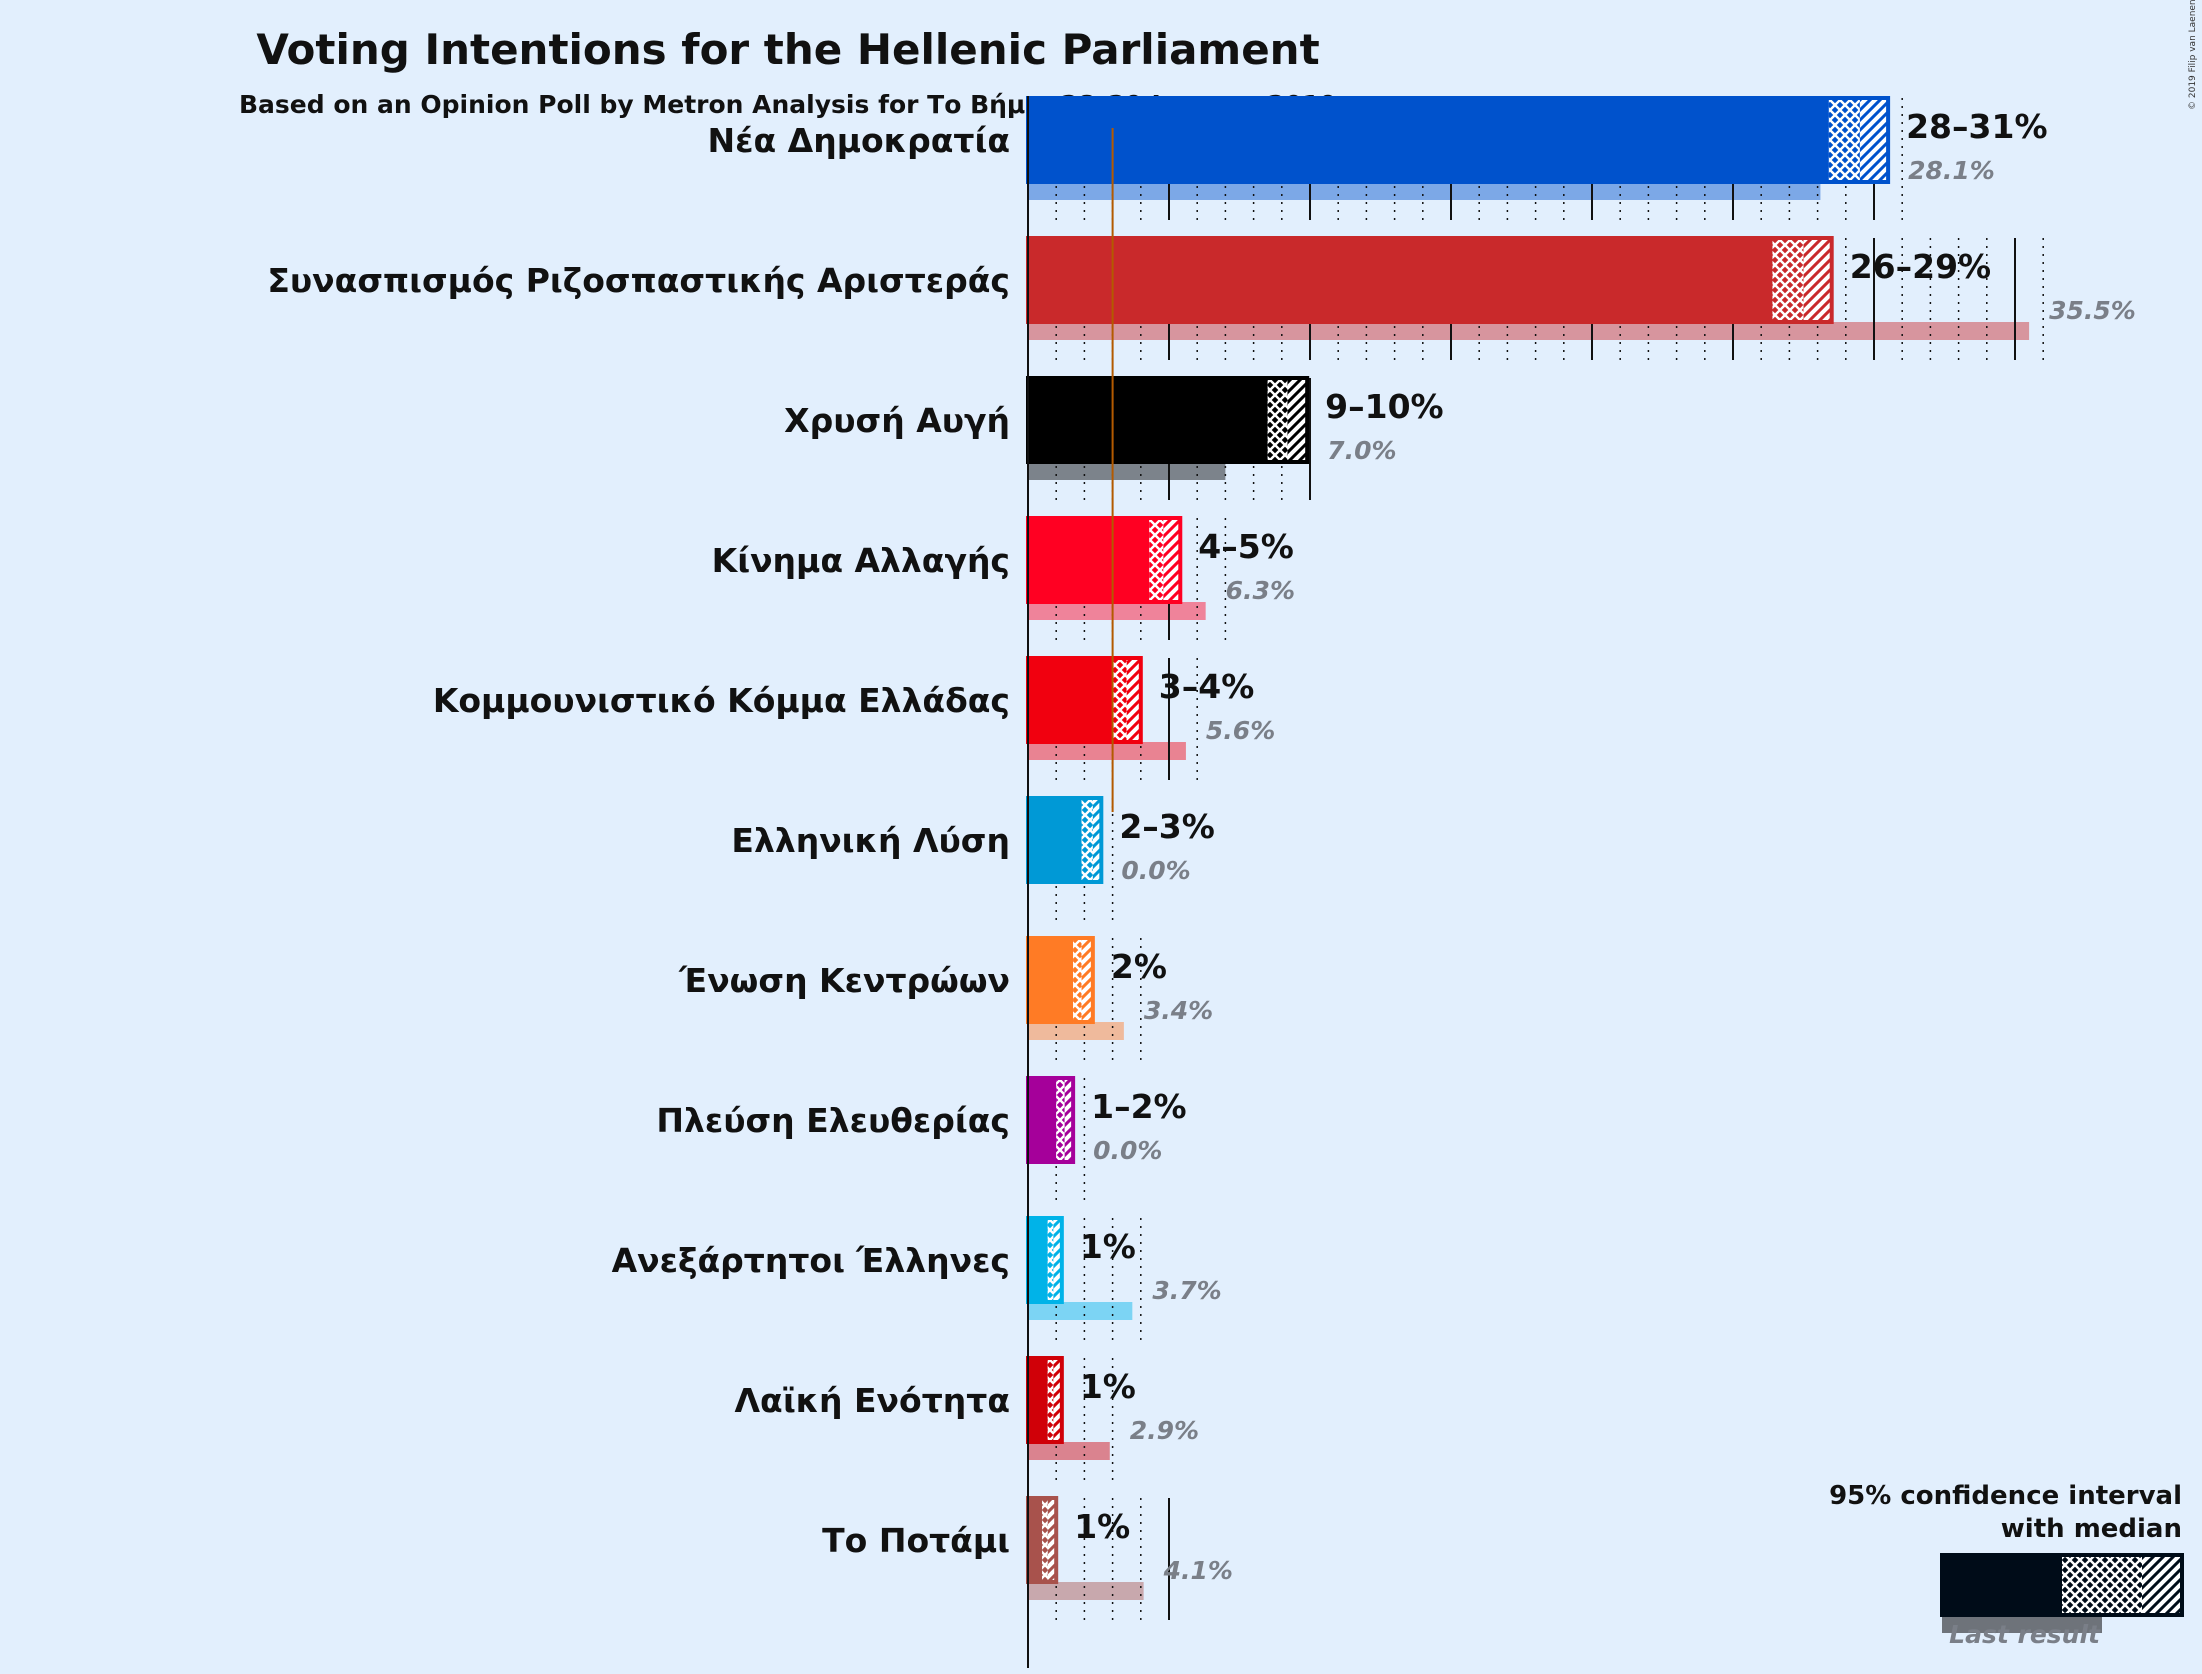  What do you see at coordinates (2005, 1496) in the screenshot?
I see `legend-title-line1: 95% confidence interval` at bounding box center [2005, 1496].